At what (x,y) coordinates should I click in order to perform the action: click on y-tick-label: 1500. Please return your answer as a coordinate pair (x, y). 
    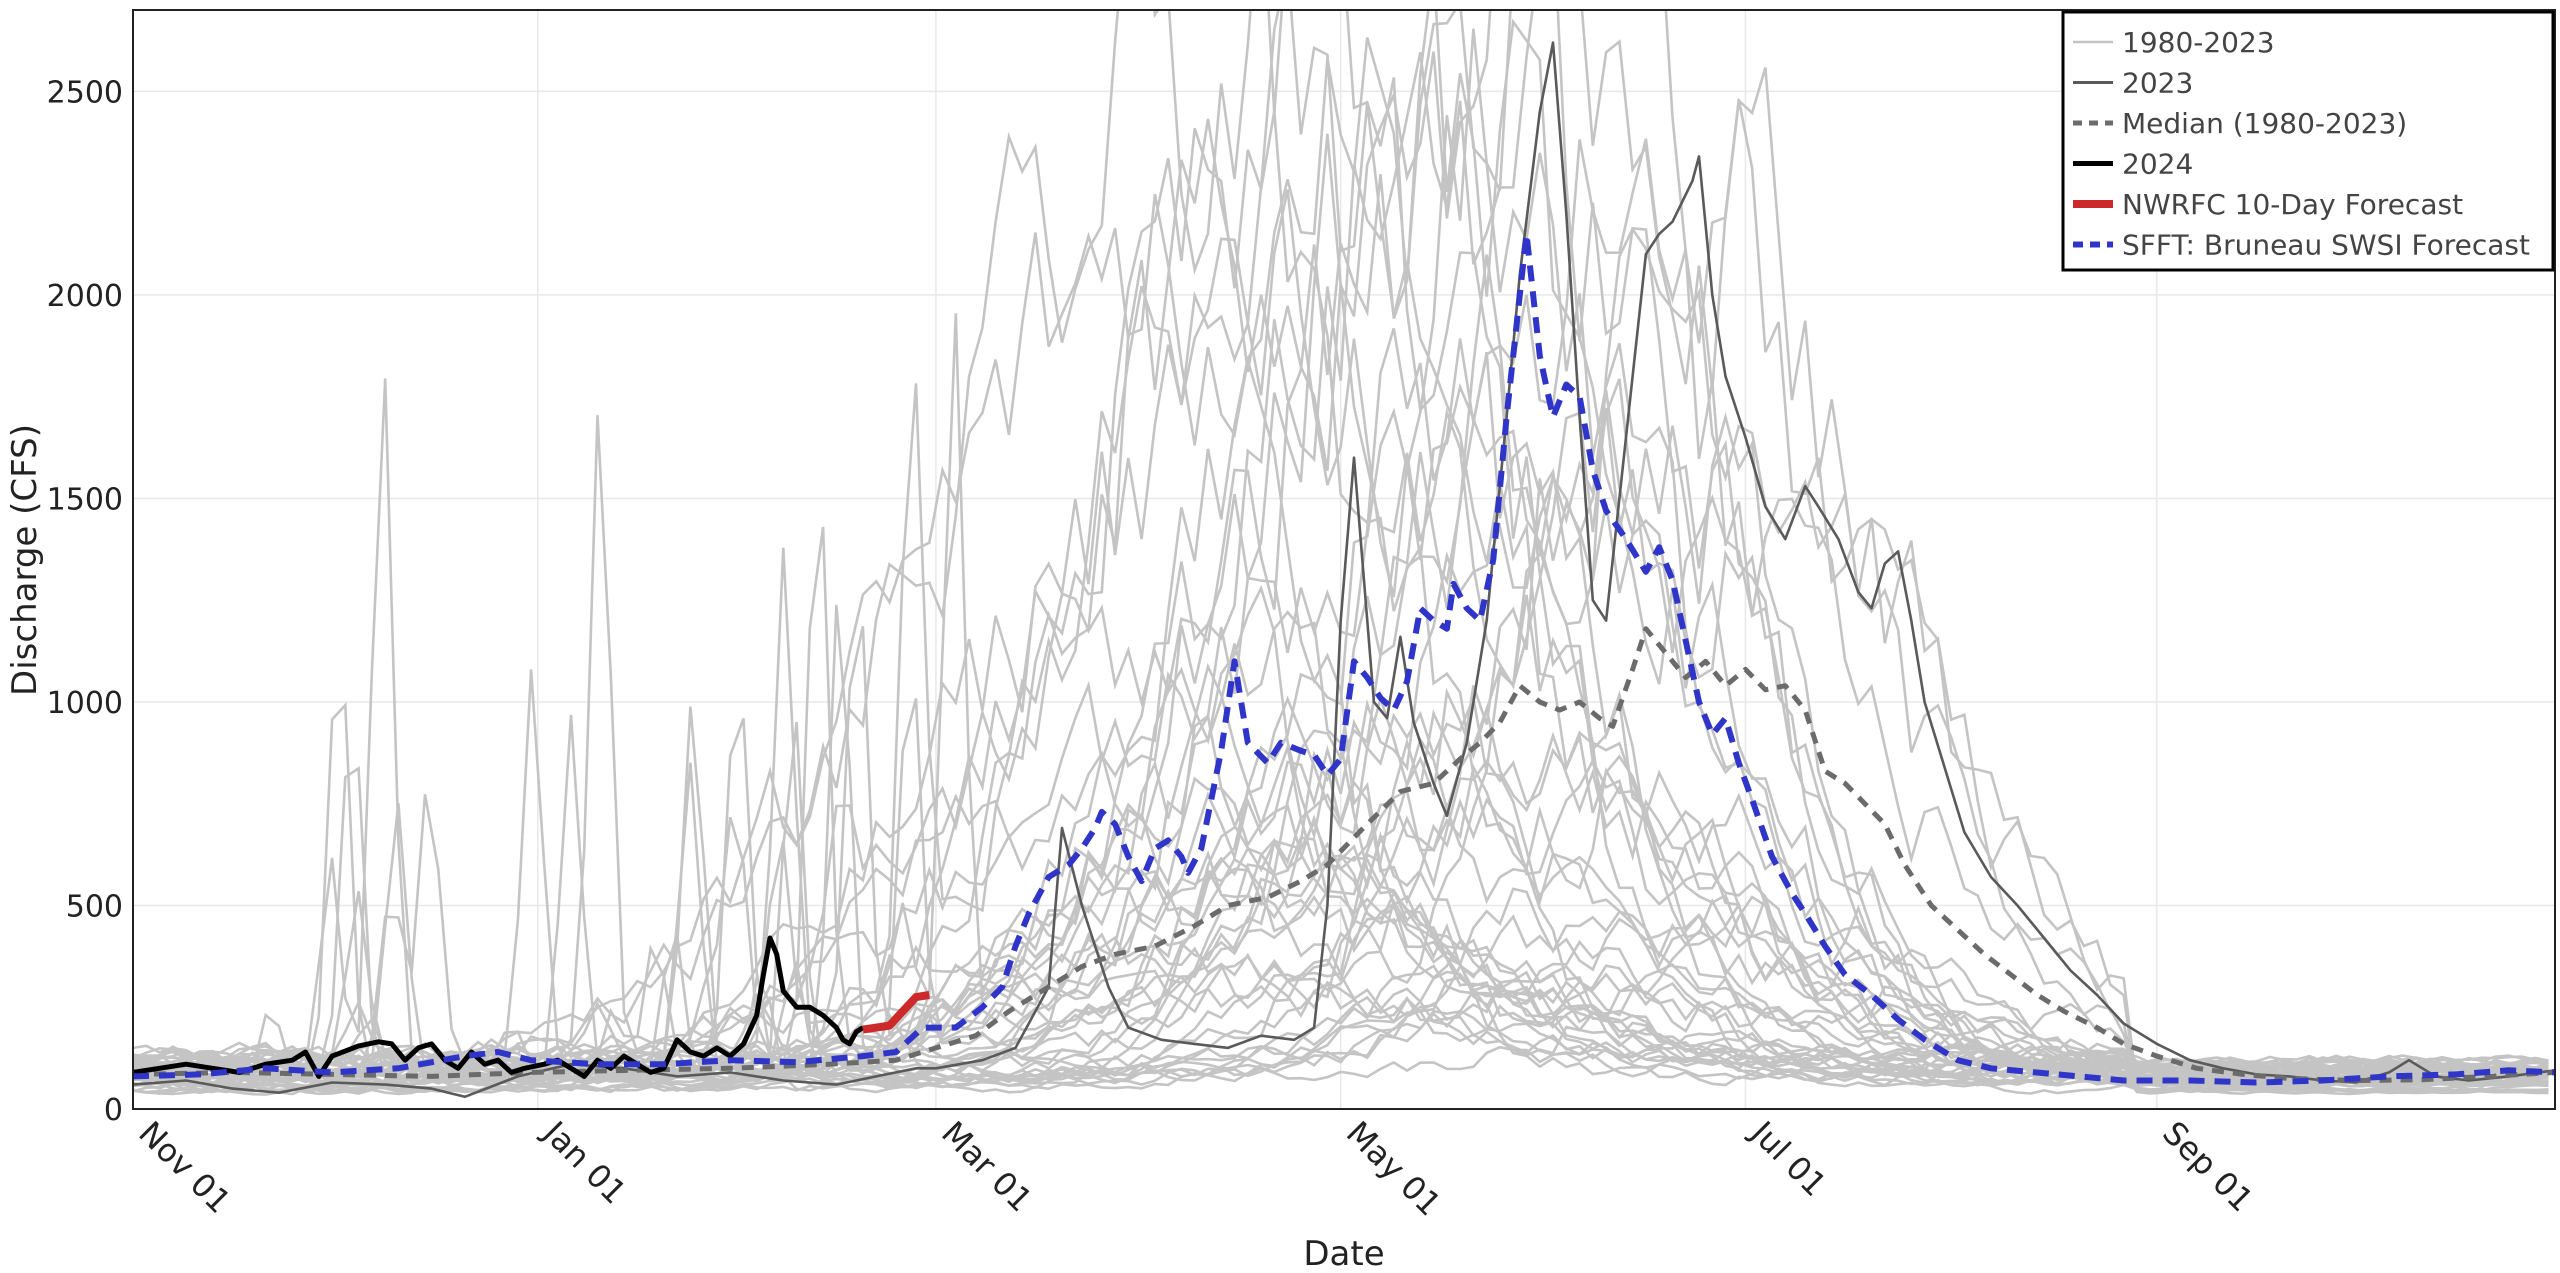
    Looking at the image, I should click on (85, 499).